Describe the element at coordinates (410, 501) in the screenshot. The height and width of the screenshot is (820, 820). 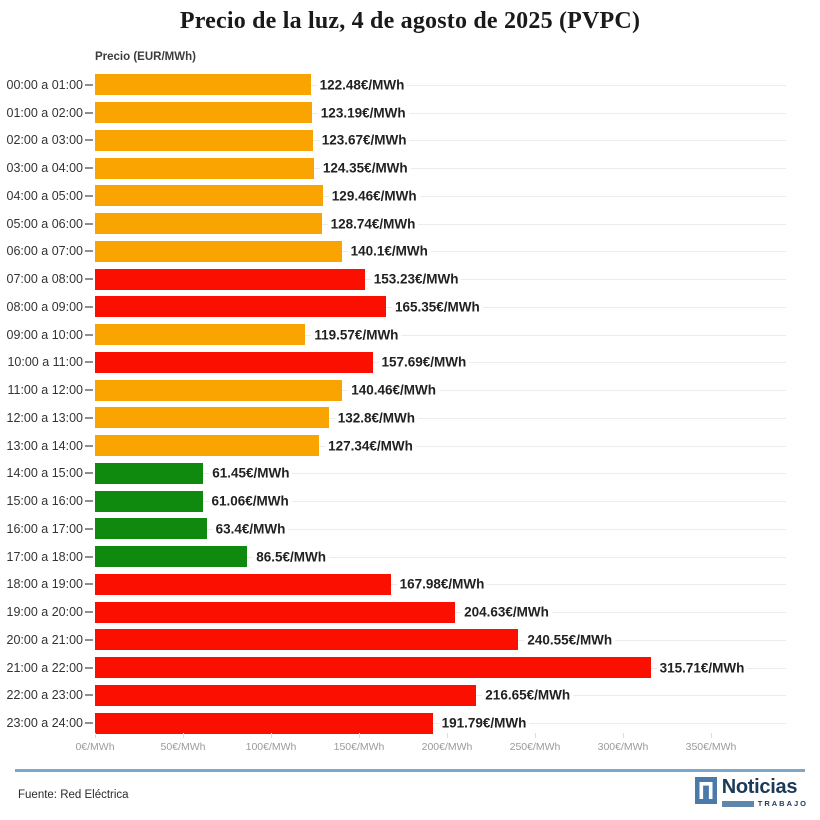
I see `bar-row: 15:00 a 16:00 61.06€/MWh` at that location.